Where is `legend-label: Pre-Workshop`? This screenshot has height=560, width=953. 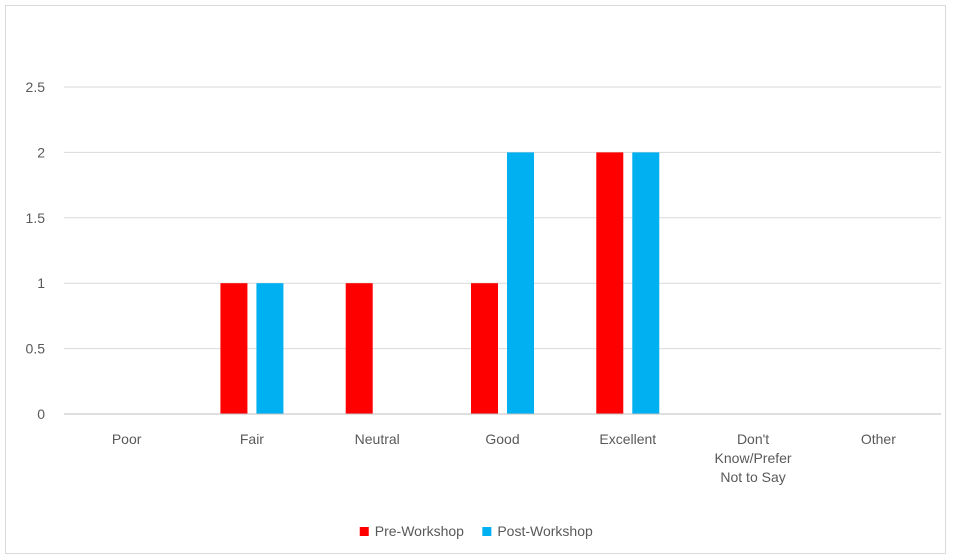
legend-label: Pre-Workshop is located at coordinates (419, 531).